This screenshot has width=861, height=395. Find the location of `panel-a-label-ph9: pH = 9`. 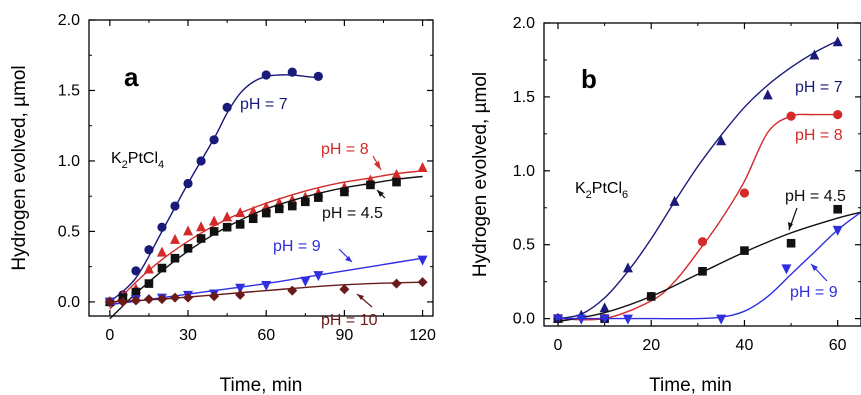

panel-a-label-ph9: pH = 9 is located at coordinates (297, 246).